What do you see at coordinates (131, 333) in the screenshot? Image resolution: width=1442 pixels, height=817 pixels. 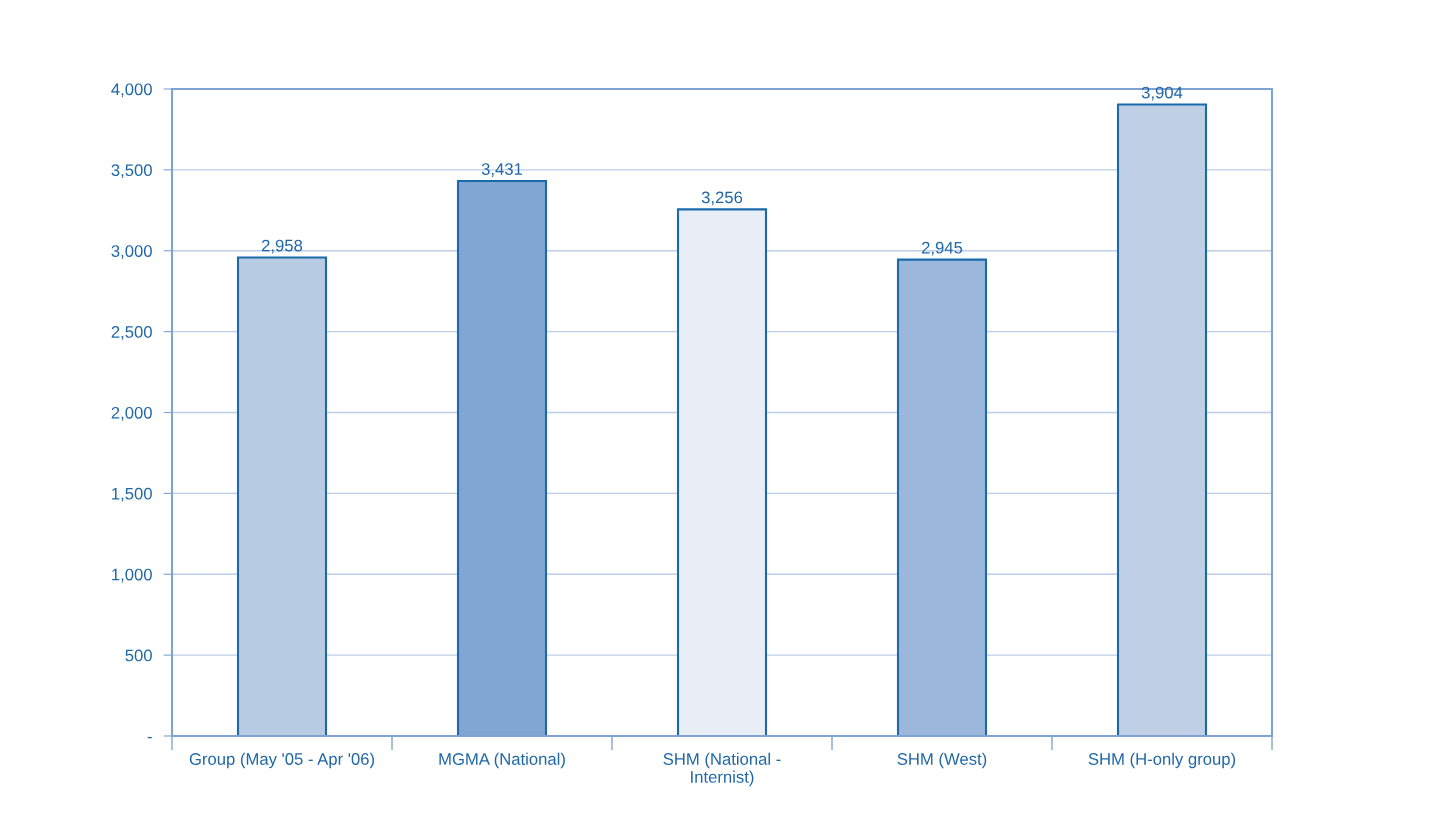 I see `y-tick-label: 2,500` at bounding box center [131, 333].